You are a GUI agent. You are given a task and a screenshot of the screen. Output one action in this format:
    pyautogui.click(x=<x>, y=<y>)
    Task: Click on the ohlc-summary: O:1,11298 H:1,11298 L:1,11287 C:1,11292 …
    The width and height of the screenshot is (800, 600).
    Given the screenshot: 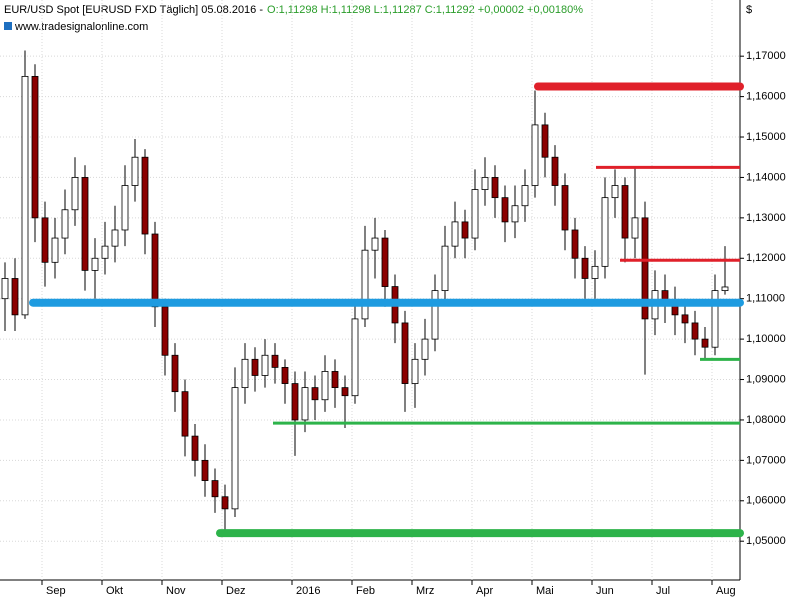 What is the action you would take?
    pyautogui.click(x=425, y=10)
    